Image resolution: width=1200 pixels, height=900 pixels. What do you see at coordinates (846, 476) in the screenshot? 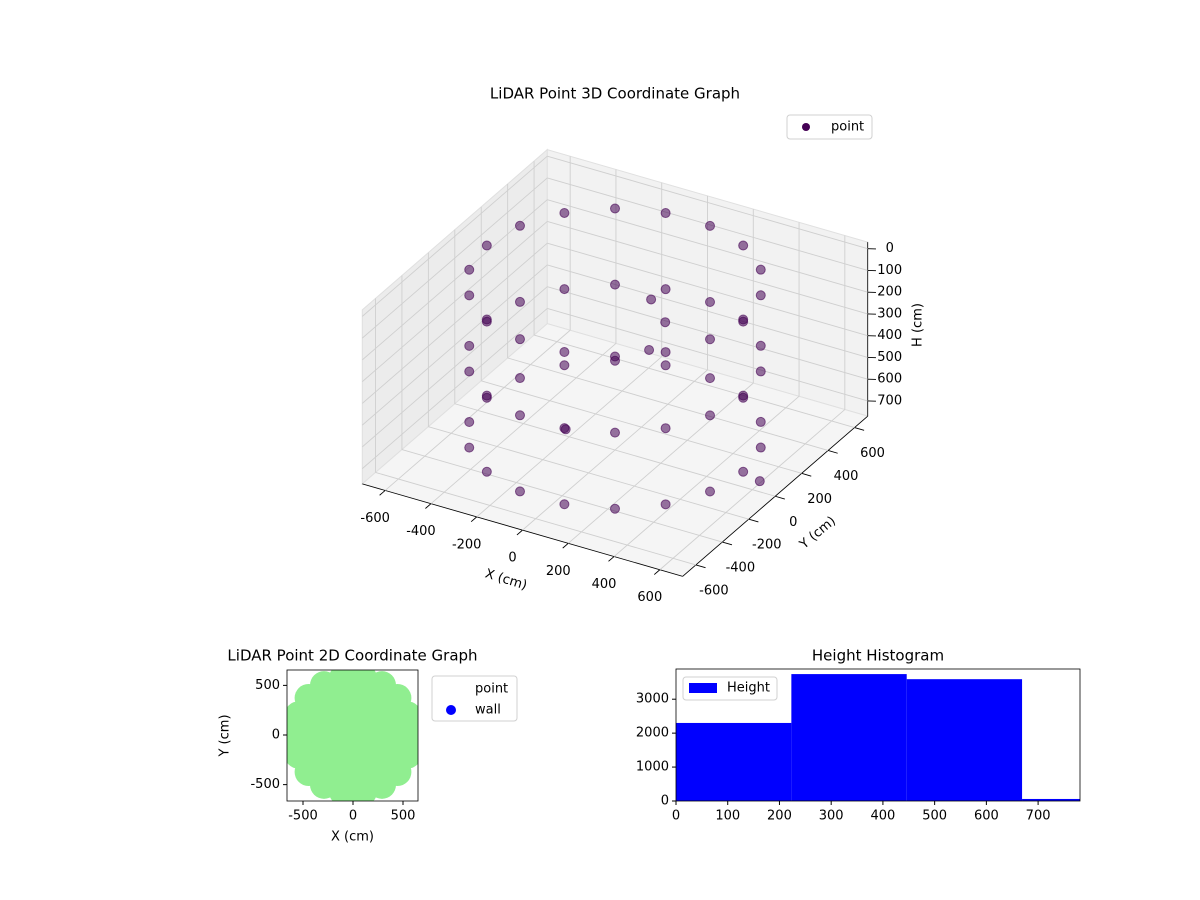
I see `y-tick-label: 400` at bounding box center [846, 476].